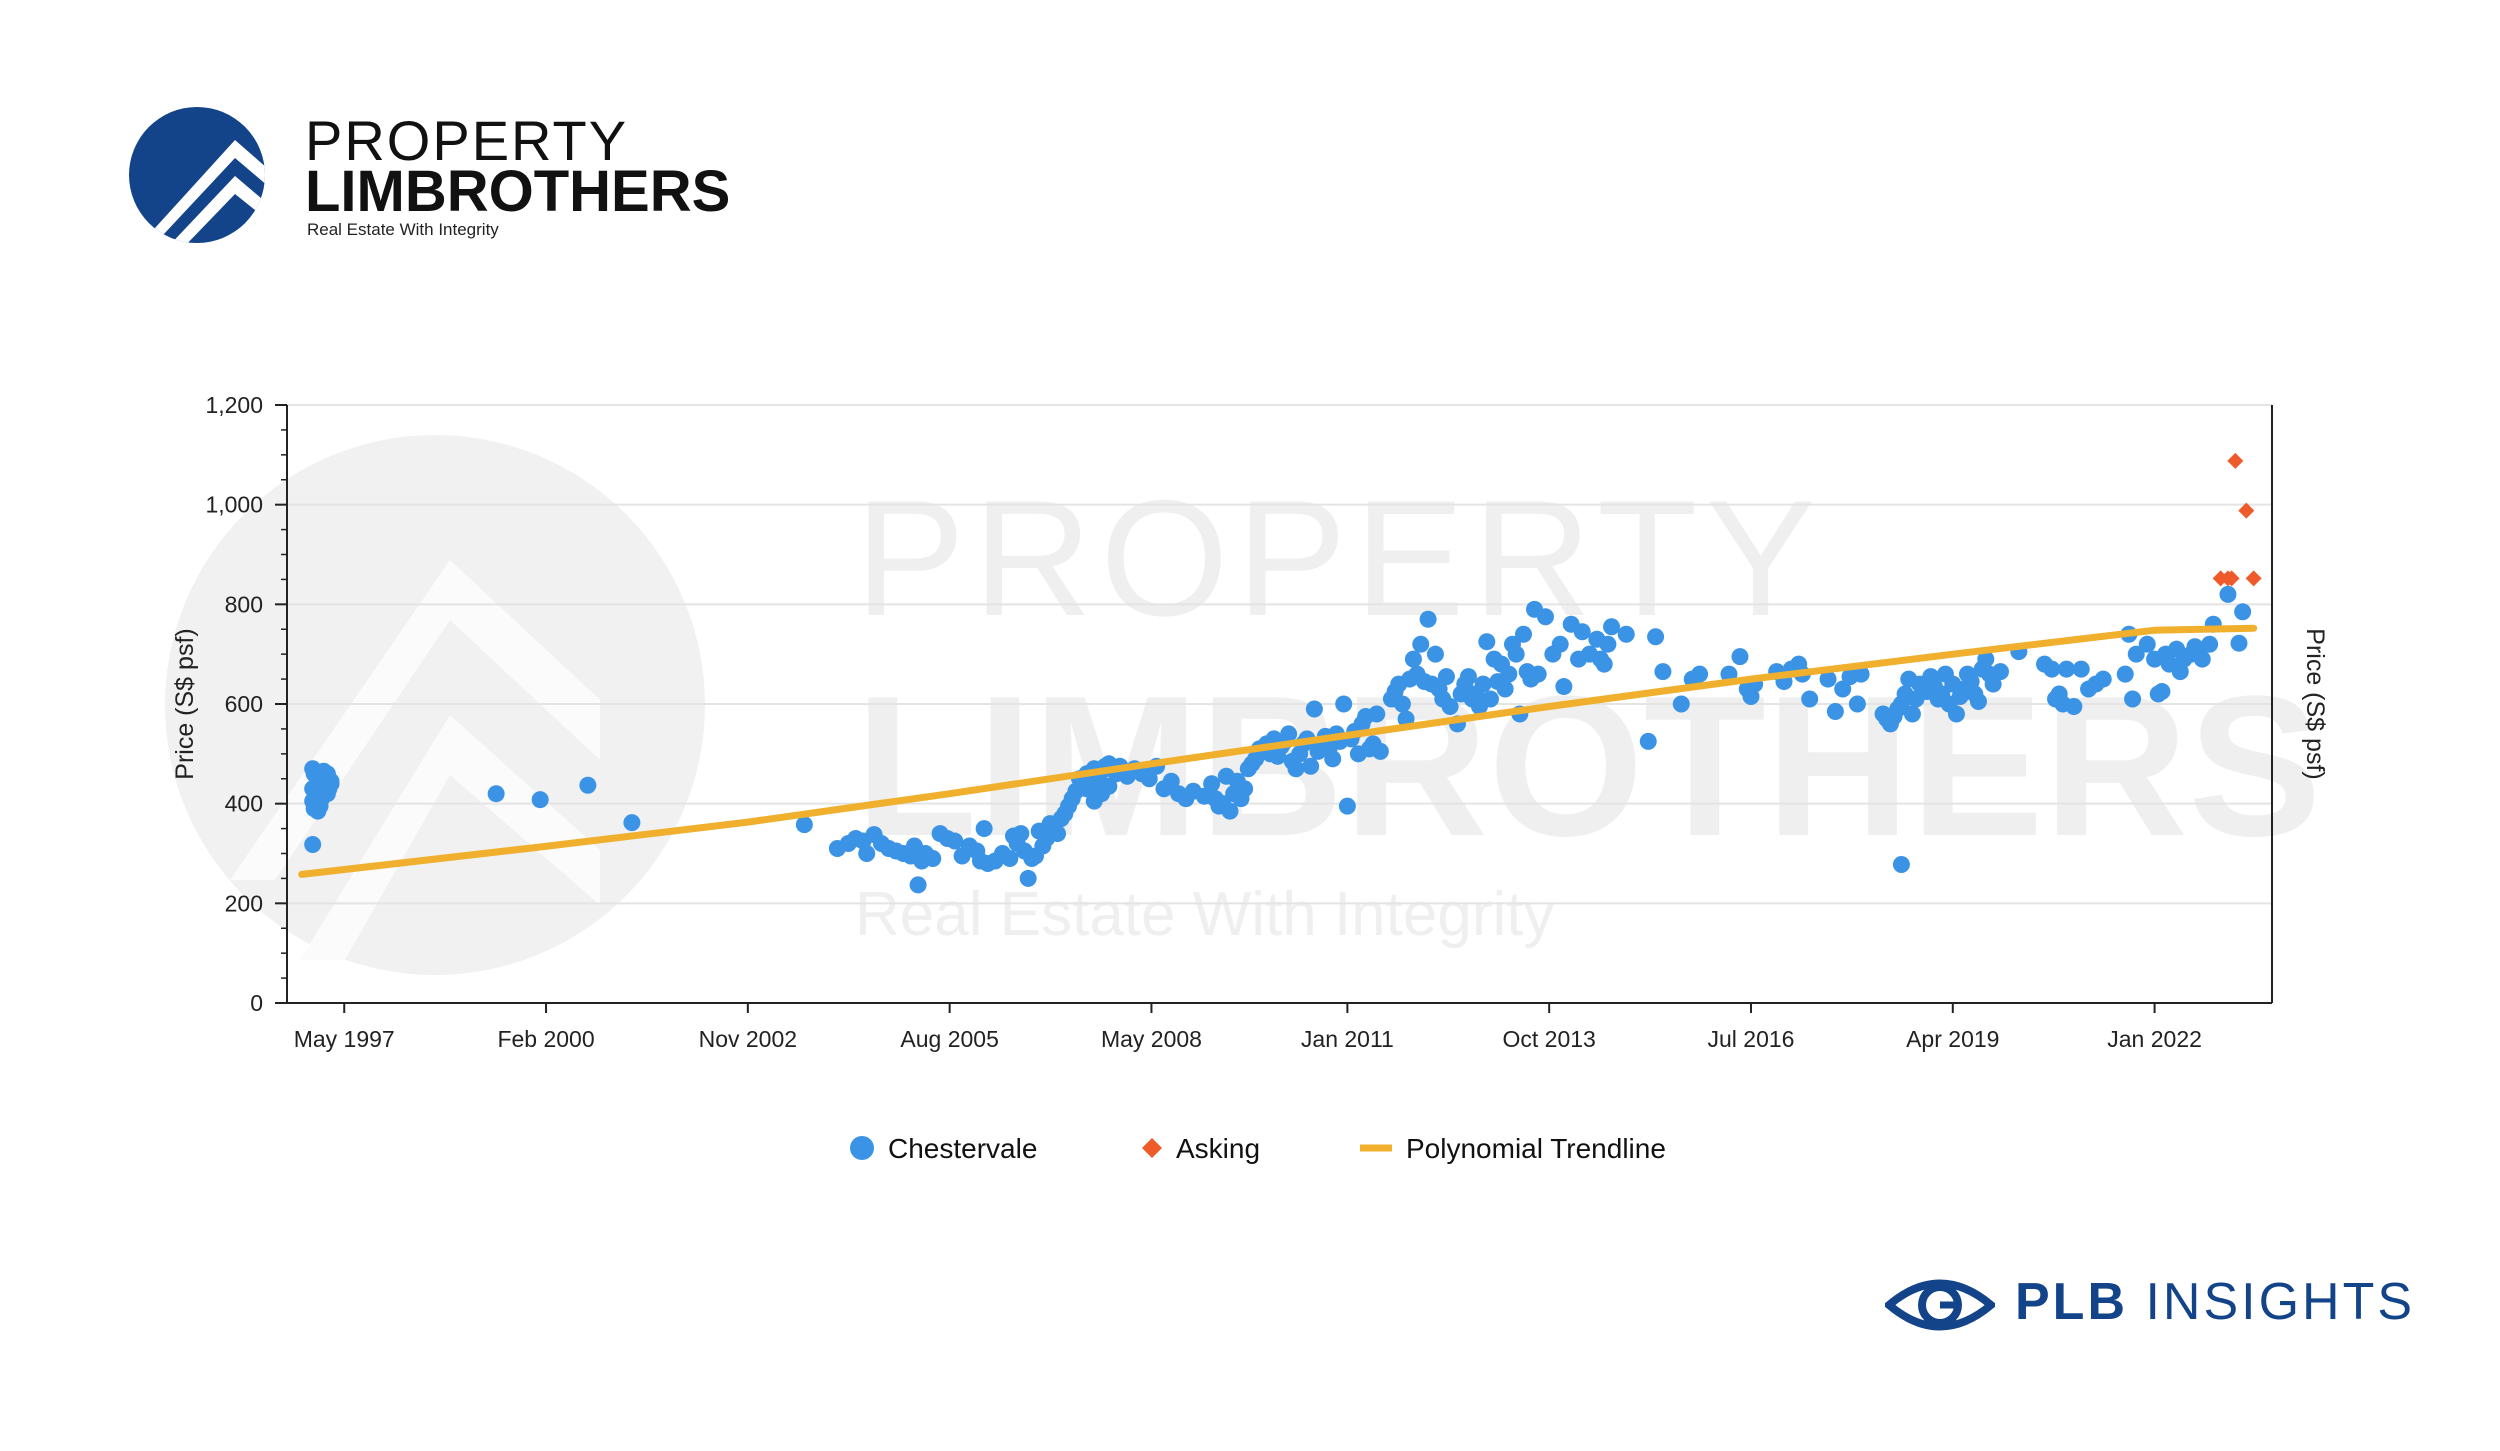 Image resolution: width=2500 pixels, height=1451 pixels. Describe the element at coordinates (244, 704) in the screenshot. I see `y-tick-label: 600` at that location.